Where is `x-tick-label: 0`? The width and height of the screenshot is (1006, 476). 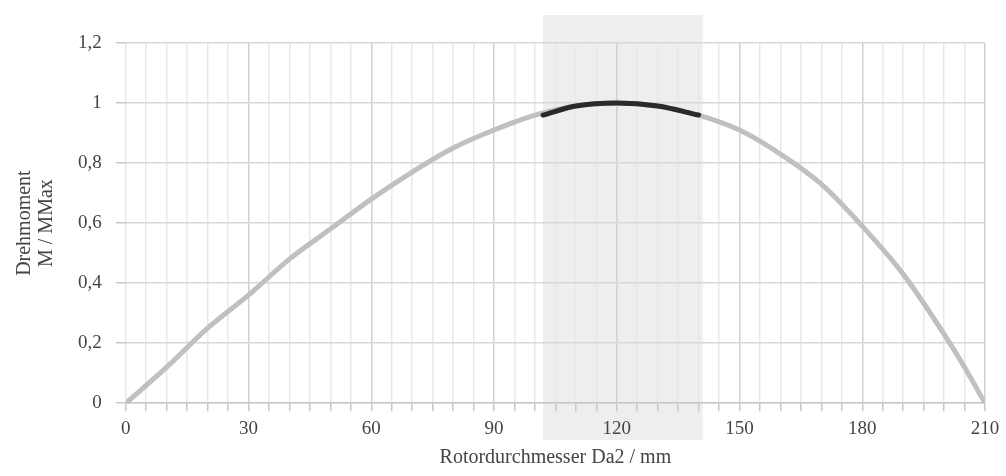 x-tick-label: 0 is located at coordinates (126, 427).